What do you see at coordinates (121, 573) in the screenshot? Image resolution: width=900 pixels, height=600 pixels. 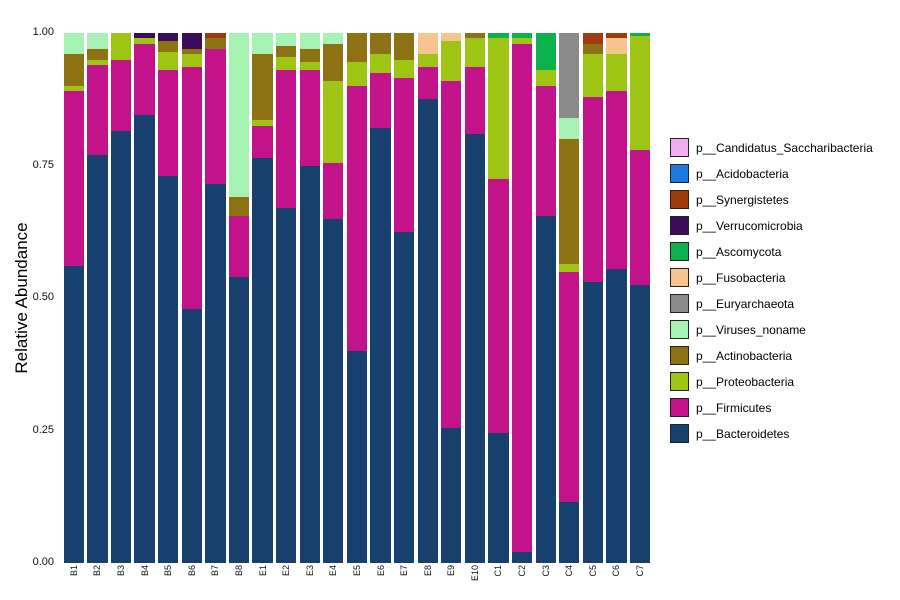 I see `x-tick: B3` at bounding box center [121, 573].